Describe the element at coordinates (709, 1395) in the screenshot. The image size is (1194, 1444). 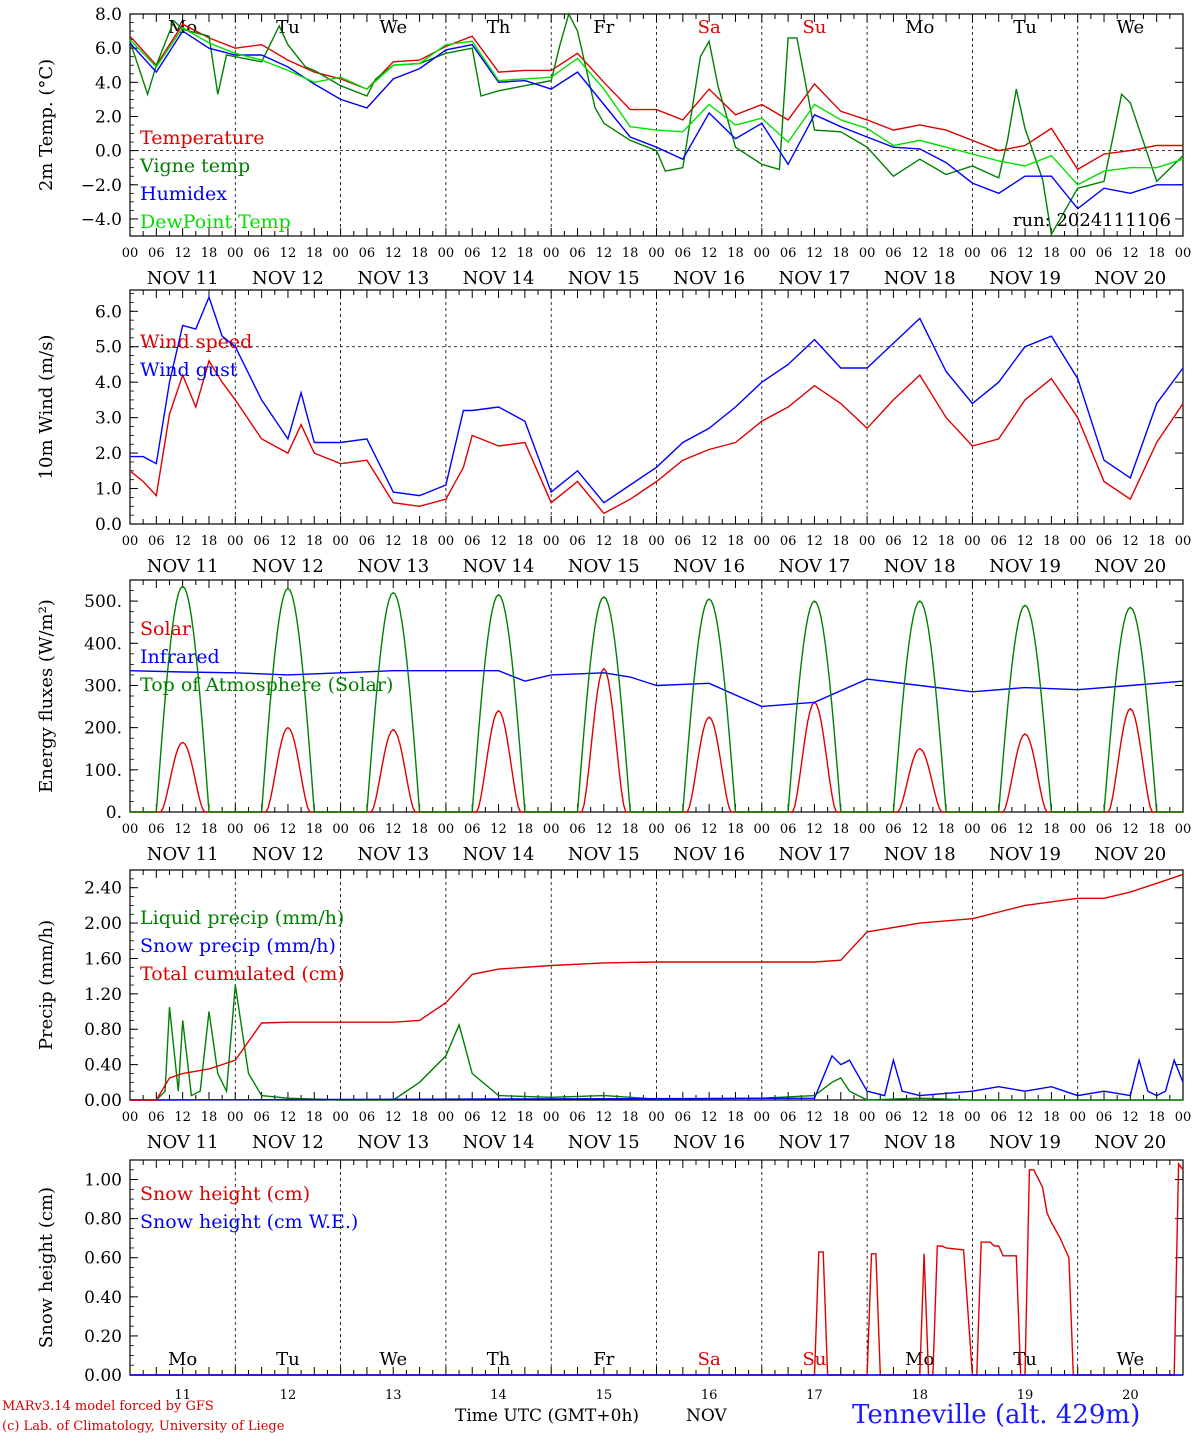
I see `day-number-label: 16` at that location.